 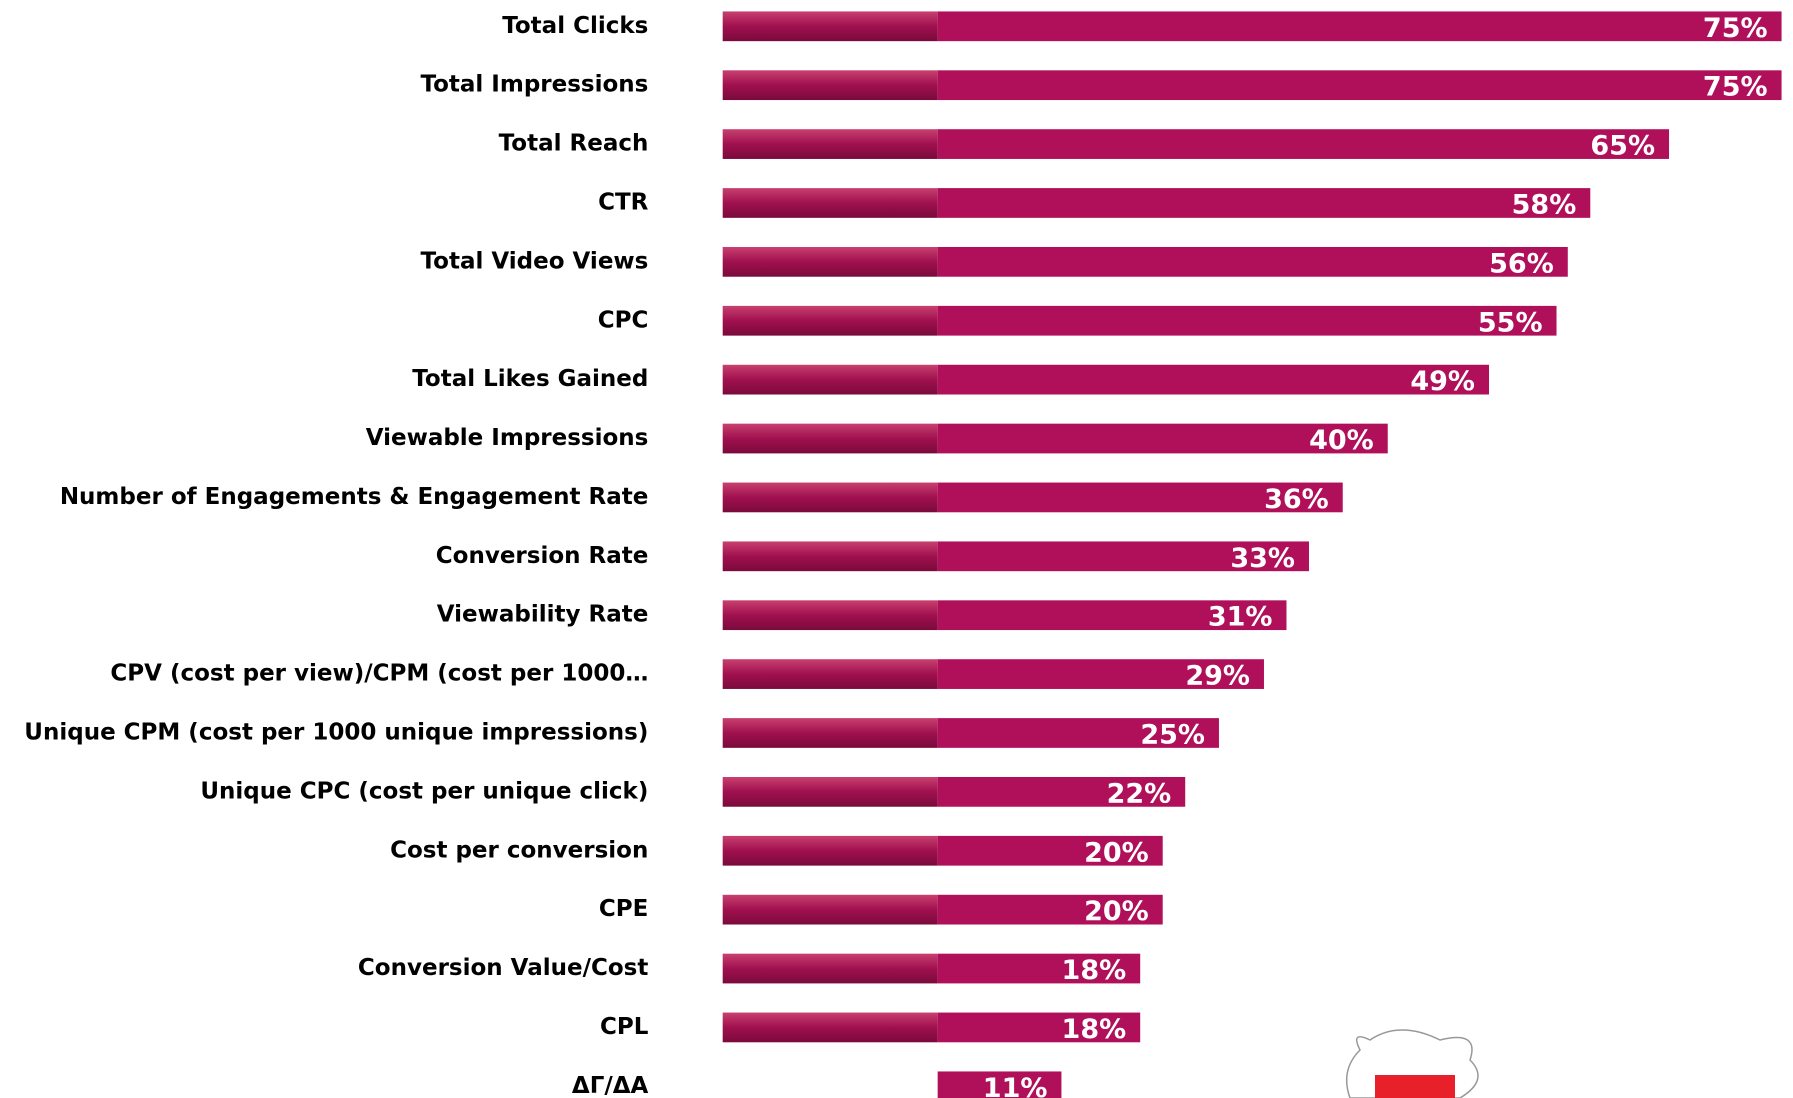 What do you see at coordinates (507, 438) in the screenshot?
I see `category-label: Viewable Impressions` at bounding box center [507, 438].